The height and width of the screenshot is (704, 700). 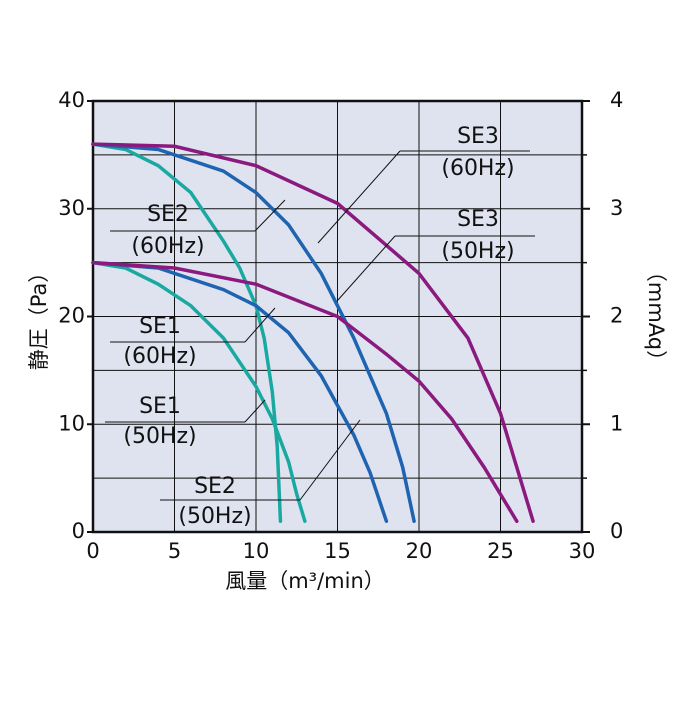 I want to click on y-tick-label: 20, so click(x=71, y=316).